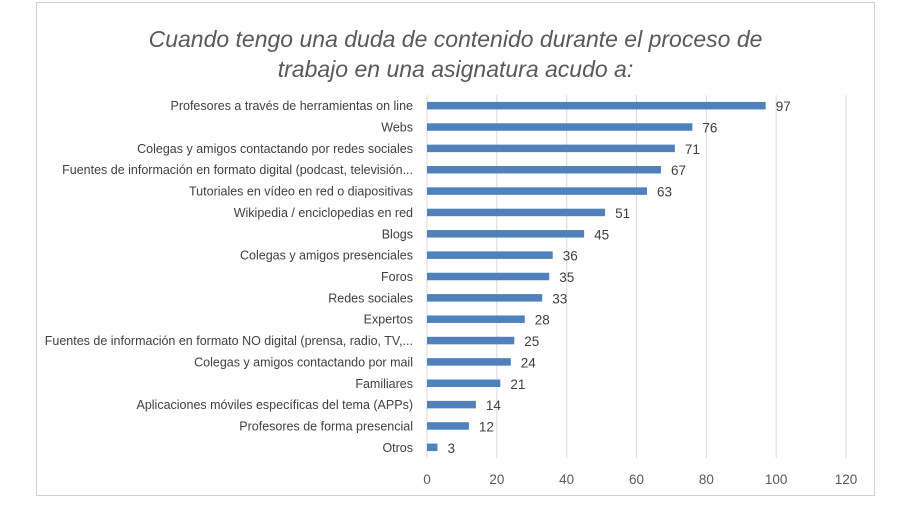  I want to click on x-tick-label: 100, so click(776, 479).